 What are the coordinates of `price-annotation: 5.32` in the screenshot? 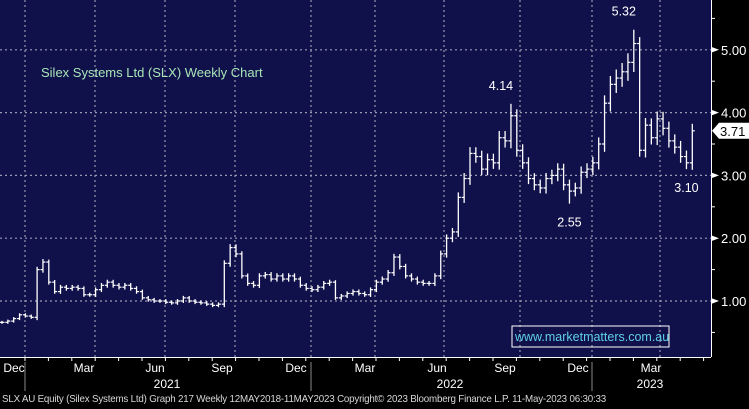 It's located at (624, 12).